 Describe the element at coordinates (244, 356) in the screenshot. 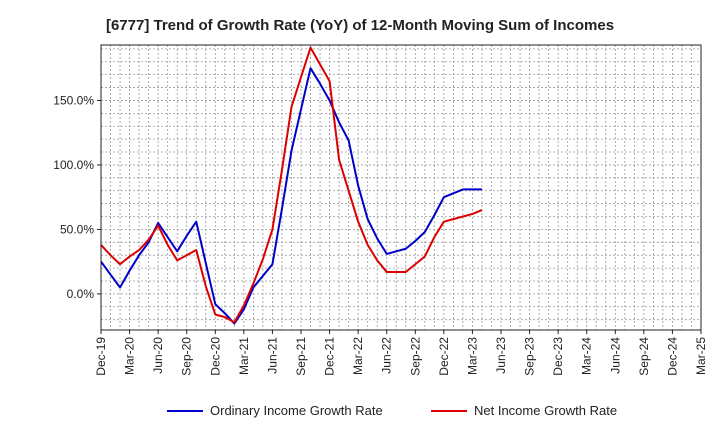

I see `x-tick-label: Mar-21` at that location.